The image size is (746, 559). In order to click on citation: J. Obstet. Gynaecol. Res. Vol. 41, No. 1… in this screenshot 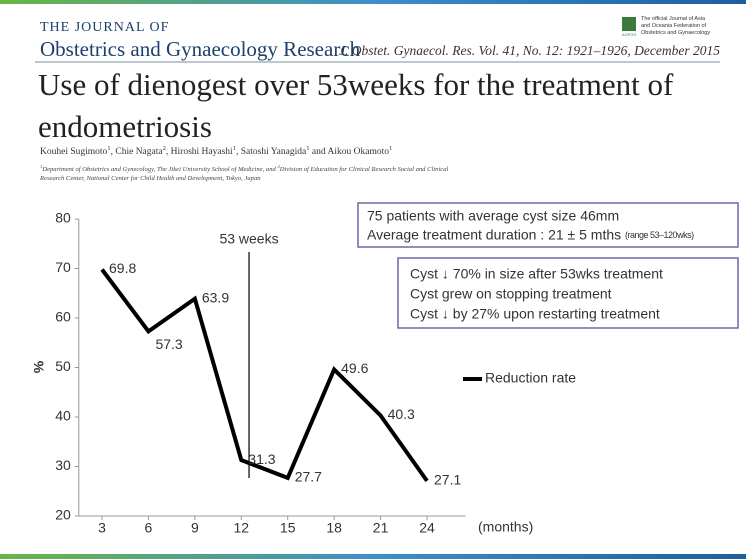, I will do `click(529, 50)`.